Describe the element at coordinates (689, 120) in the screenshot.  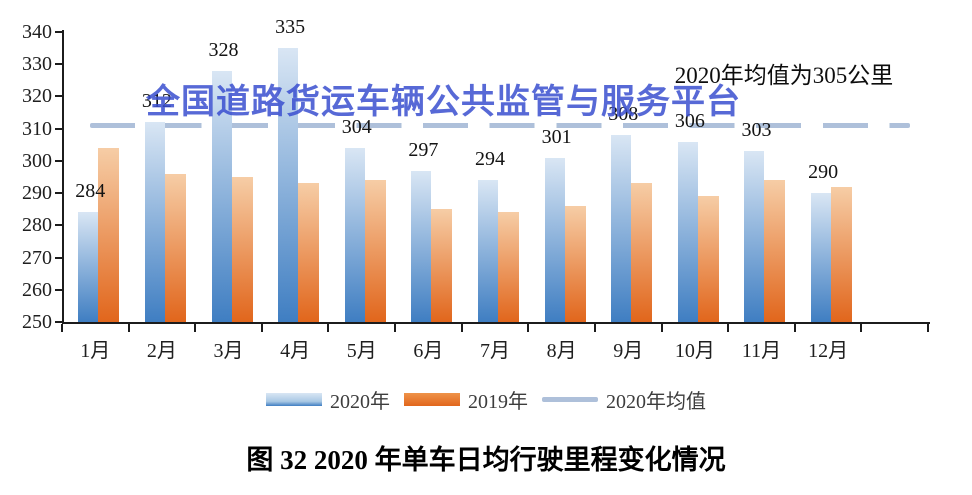
I see `bar-value-label: 306` at that location.